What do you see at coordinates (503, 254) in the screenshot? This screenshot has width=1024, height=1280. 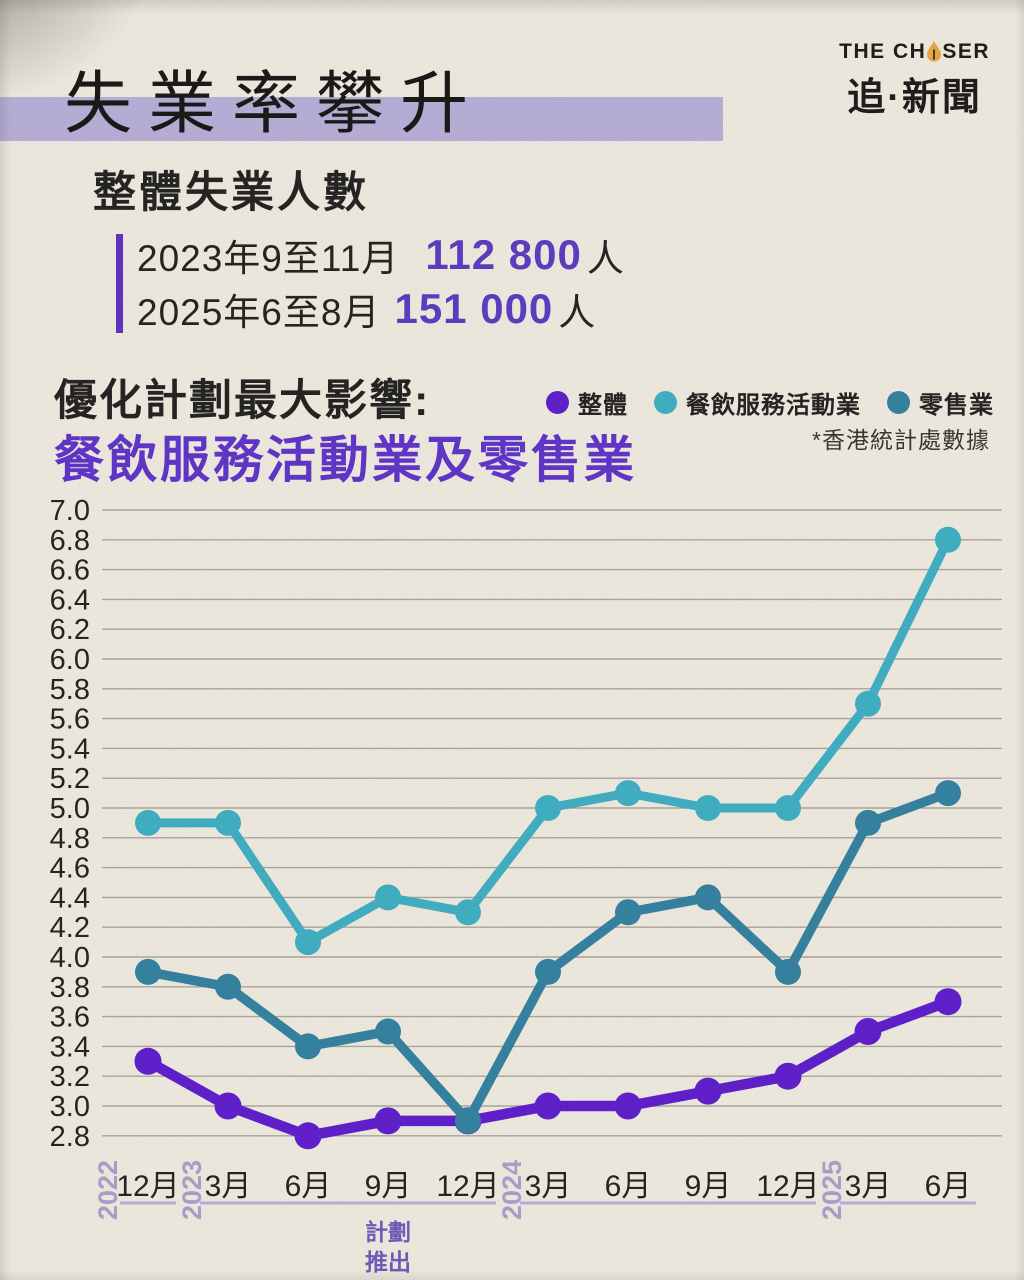 I see `stat-value: 112 800` at bounding box center [503, 254].